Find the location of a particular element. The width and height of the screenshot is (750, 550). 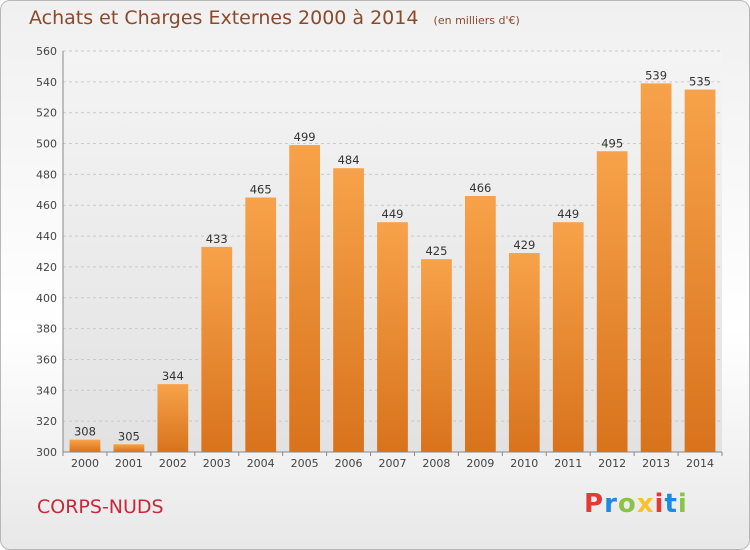

y-tick-label: 480 is located at coordinates (46, 174).